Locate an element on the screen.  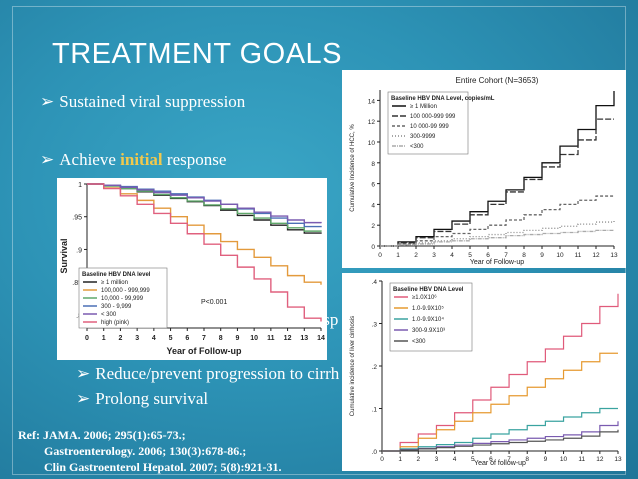
legend-entry: high (pink) is located at coordinates (115, 323).